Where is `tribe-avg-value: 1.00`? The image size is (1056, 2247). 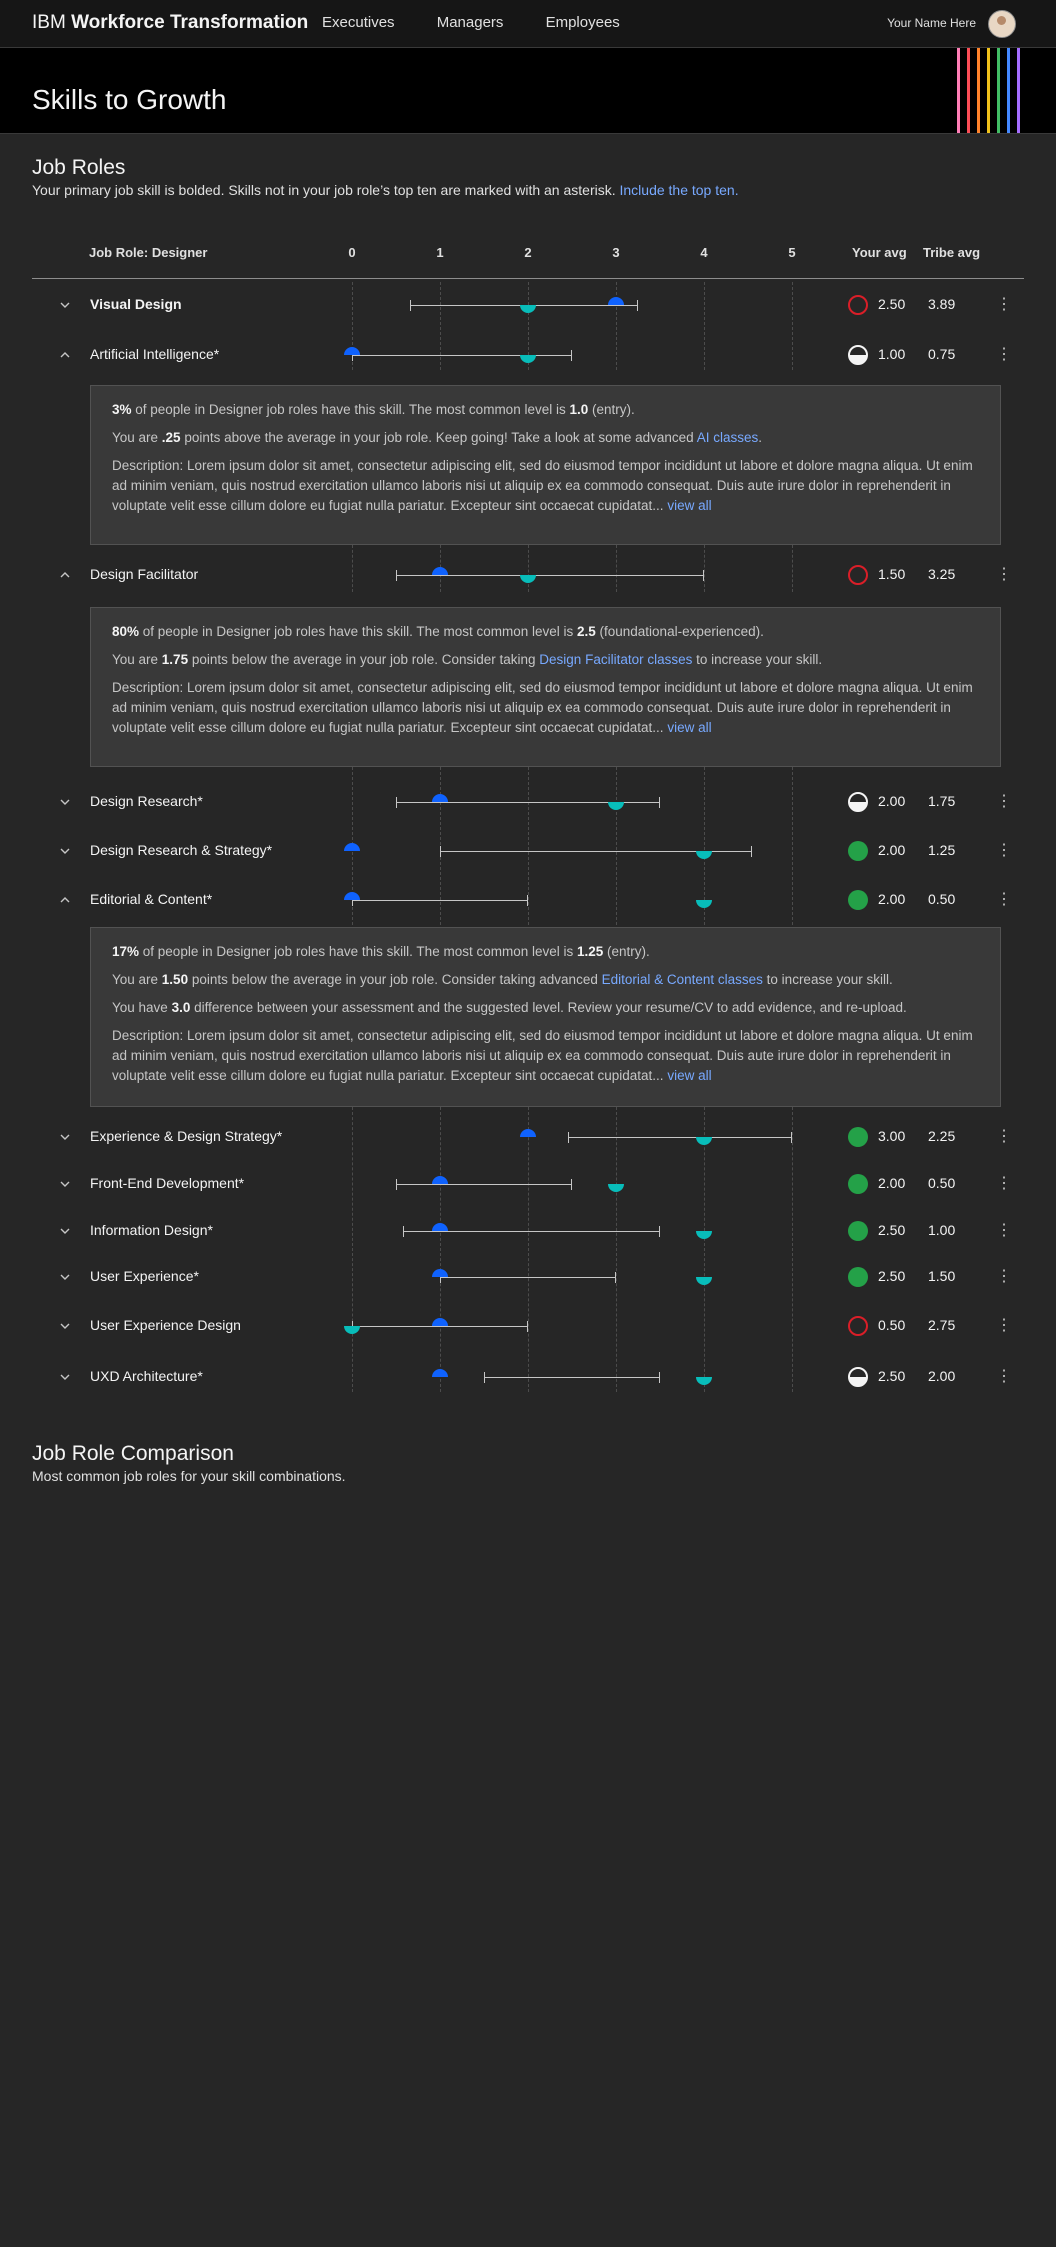
tribe-avg-value: 1.00 is located at coordinates (942, 1230).